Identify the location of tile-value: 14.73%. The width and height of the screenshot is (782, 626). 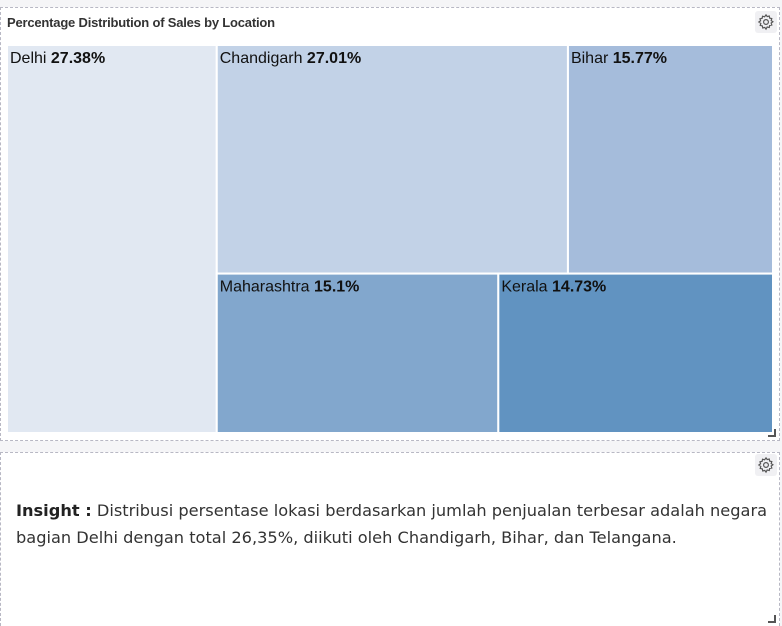
(579, 287).